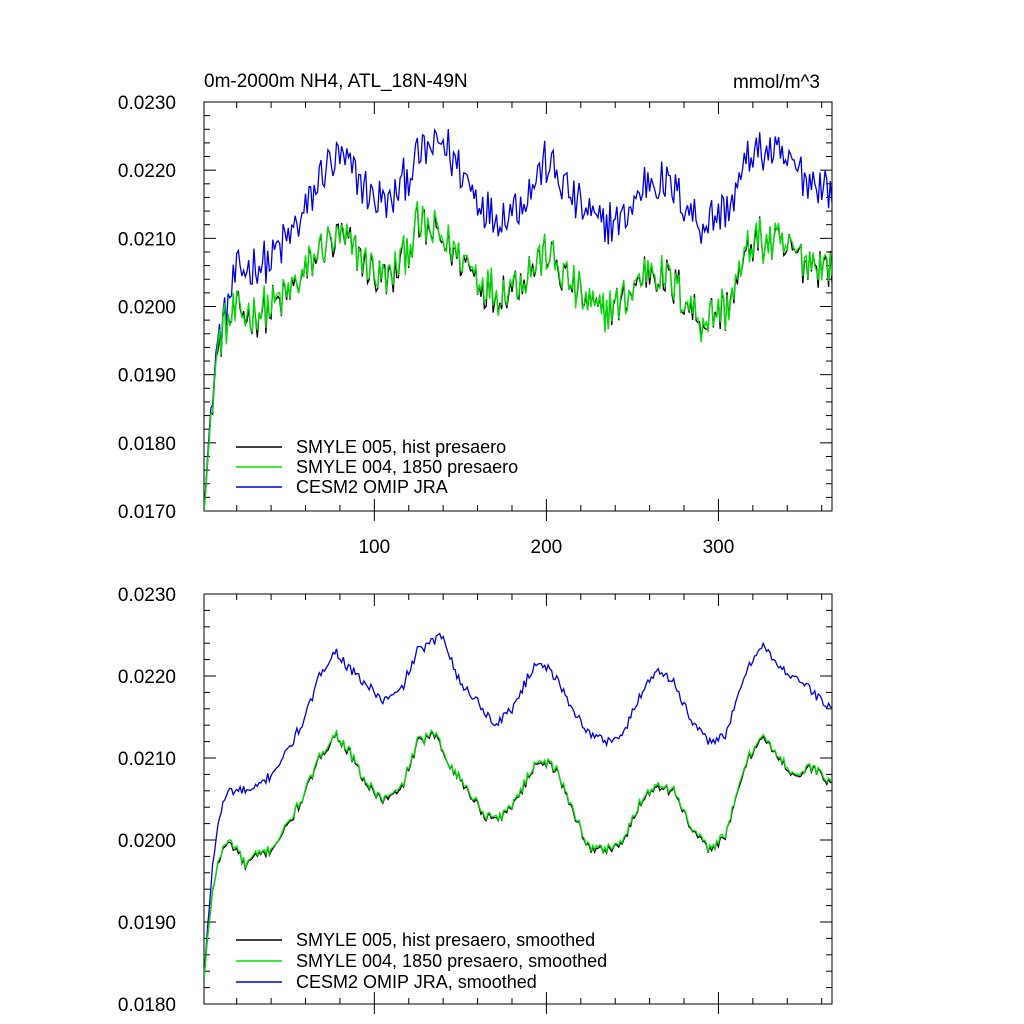  What do you see at coordinates (547, 547) in the screenshot?
I see `x-tick-label: 200` at bounding box center [547, 547].